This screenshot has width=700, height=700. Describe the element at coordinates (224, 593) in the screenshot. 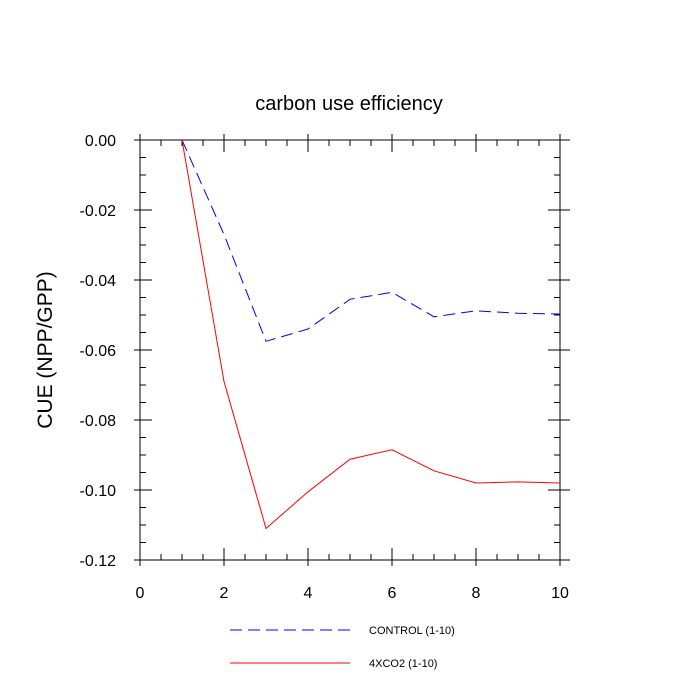

I see `x-tick-label: 2` at that location.